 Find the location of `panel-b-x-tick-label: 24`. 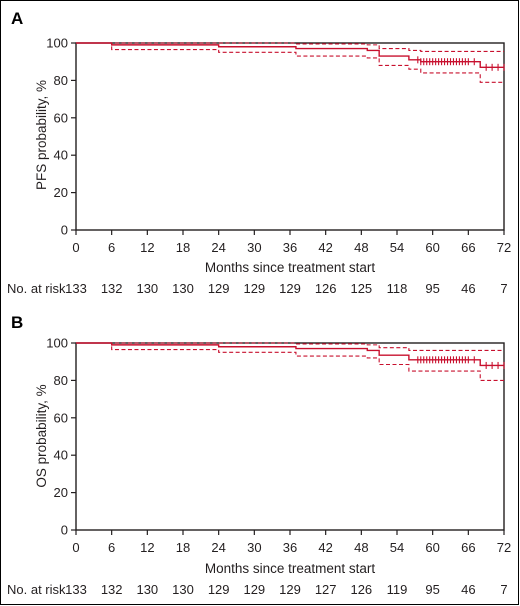

panel-b-x-tick-label: 24 is located at coordinates (218, 547).